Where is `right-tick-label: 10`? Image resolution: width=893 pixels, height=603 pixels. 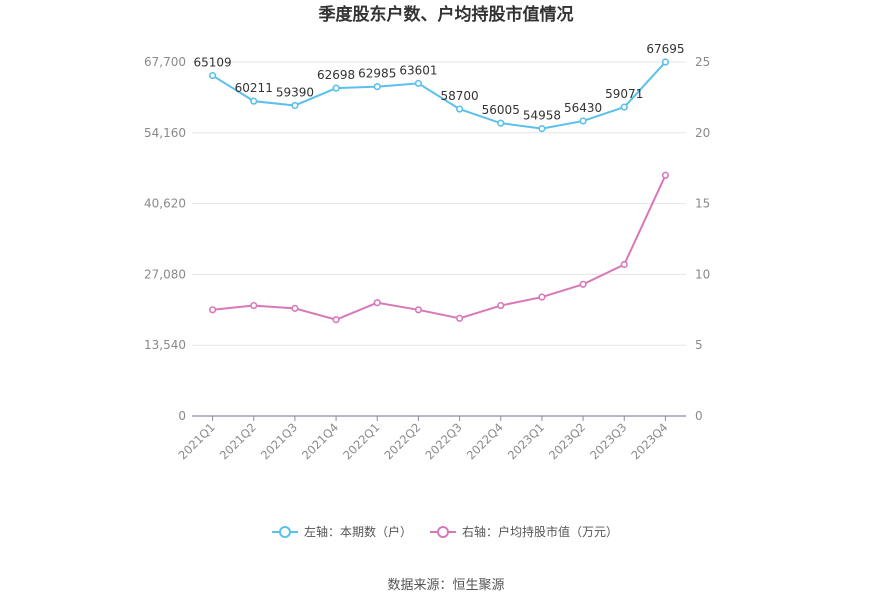 right-tick-label: 10 is located at coordinates (702, 274).